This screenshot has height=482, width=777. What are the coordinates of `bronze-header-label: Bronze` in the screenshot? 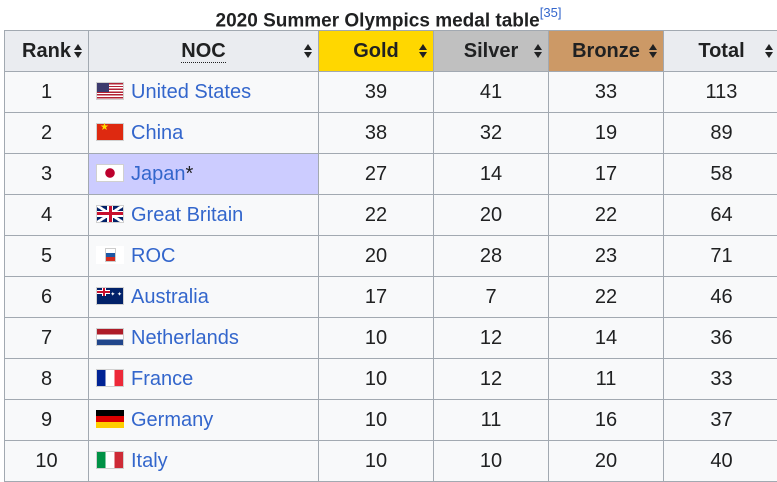 It's located at (606, 51).